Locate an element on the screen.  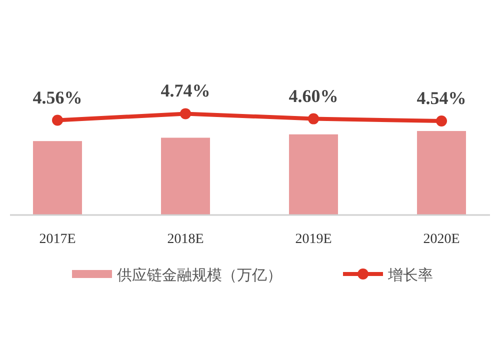
data-label: 4.60% is located at coordinates (313, 96).